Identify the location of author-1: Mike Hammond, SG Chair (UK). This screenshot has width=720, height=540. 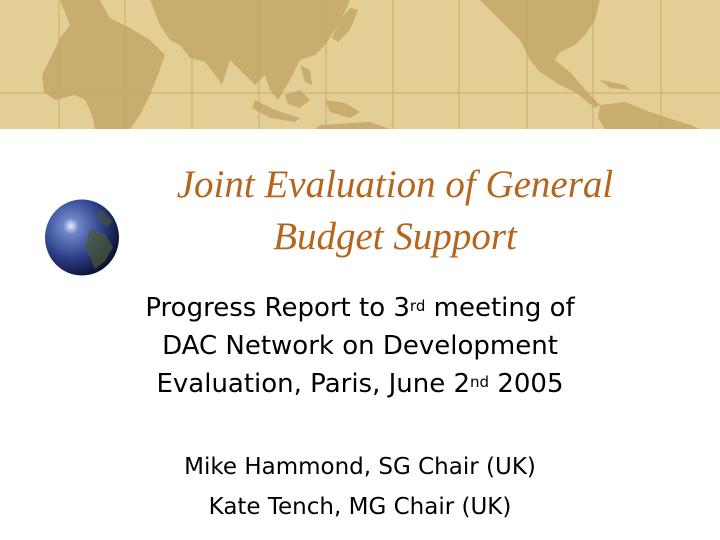
(360, 467).